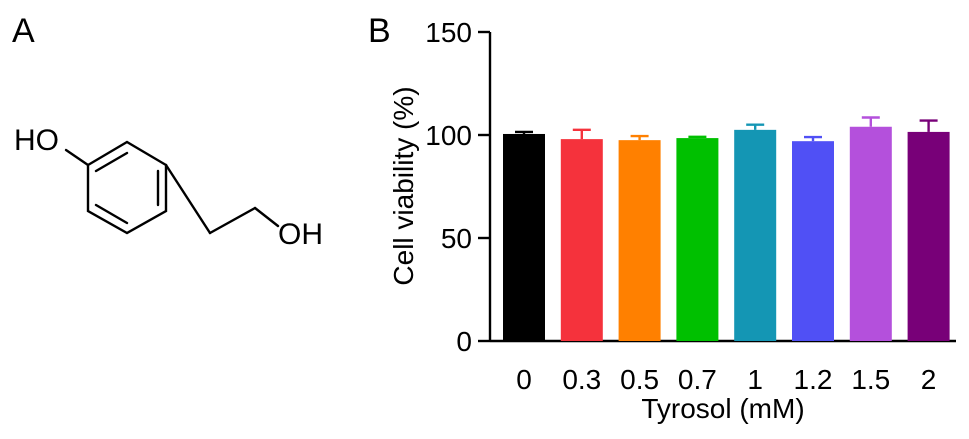 Image resolution: width=969 pixels, height=439 pixels. What do you see at coordinates (726, 379) in the screenshot?
I see `x-tick-labels: 0 0.3 0.5 0.7 1 1.2 1.5 2` at bounding box center [726, 379].